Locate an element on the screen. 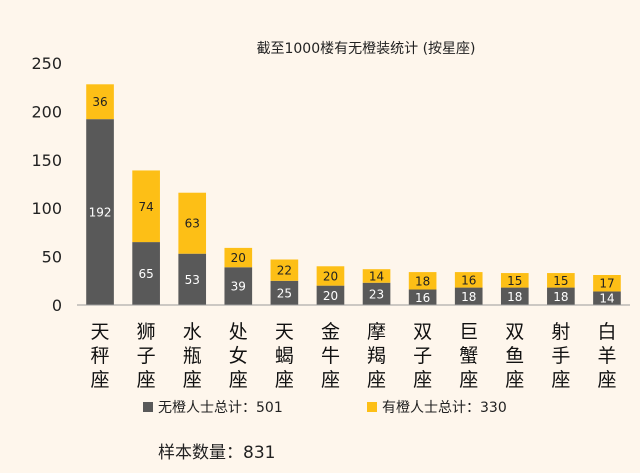 This screenshot has width=640, height=473. x-category-label: 白羊座 is located at coordinates (606, 356).